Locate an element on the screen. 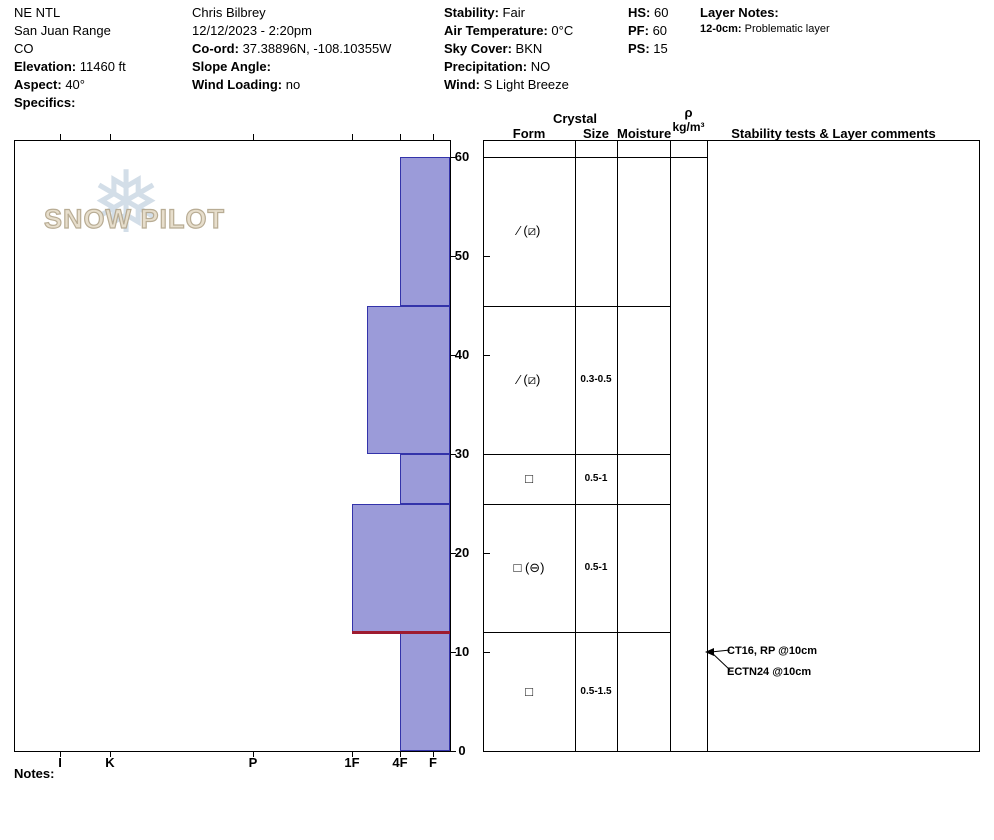 The width and height of the screenshot is (994, 840). slope-angle-label: Slope Angle: is located at coordinates (231, 66).